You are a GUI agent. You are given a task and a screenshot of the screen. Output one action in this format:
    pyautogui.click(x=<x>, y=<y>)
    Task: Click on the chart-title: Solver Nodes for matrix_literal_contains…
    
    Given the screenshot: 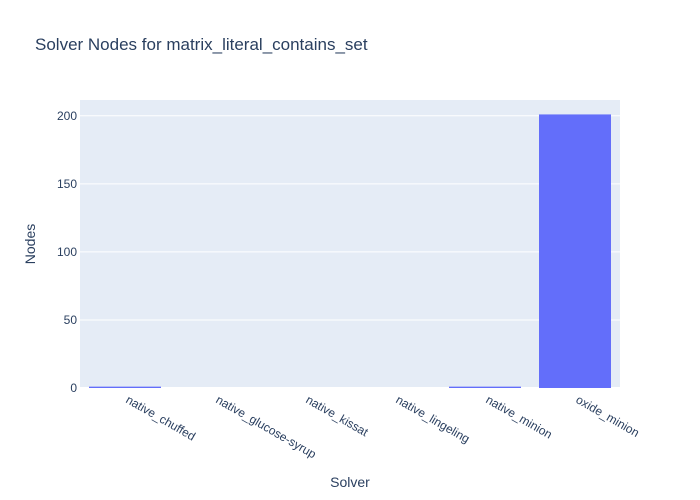 What is the action you would take?
    pyautogui.click(x=201, y=44)
    